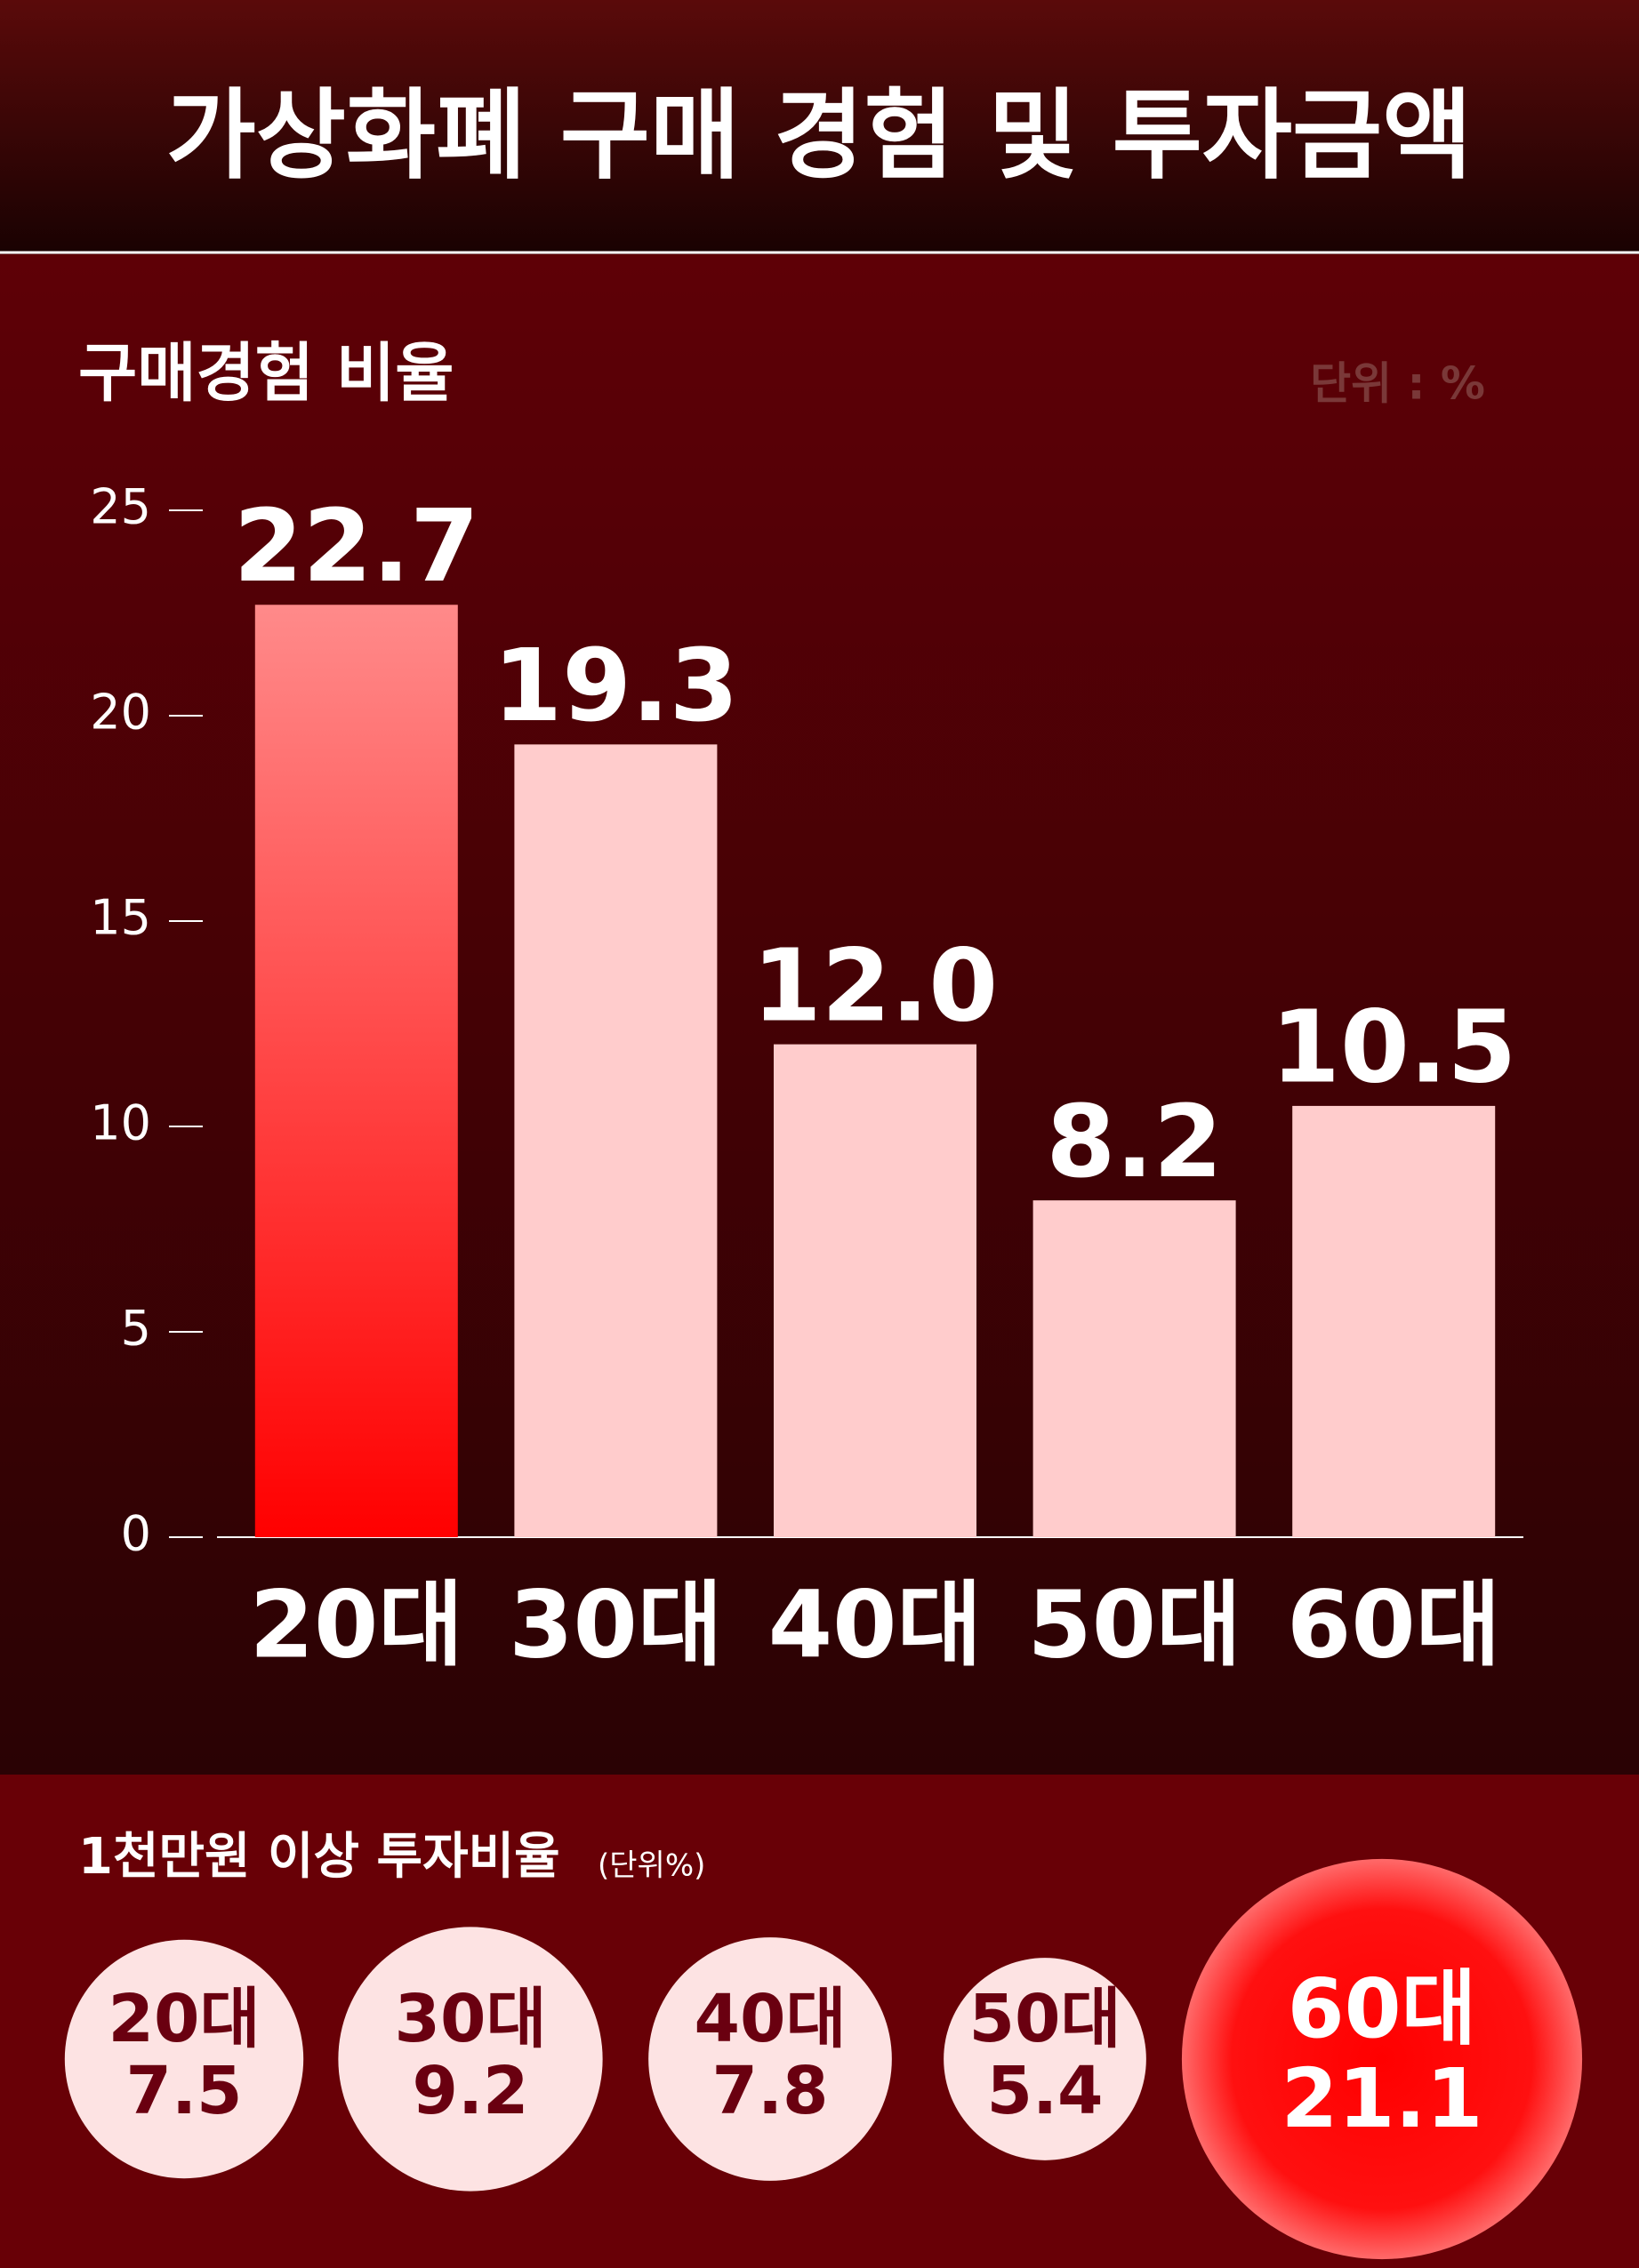  What do you see at coordinates (120, 507) in the screenshot?
I see `y-tick-label: 25` at bounding box center [120, 507].